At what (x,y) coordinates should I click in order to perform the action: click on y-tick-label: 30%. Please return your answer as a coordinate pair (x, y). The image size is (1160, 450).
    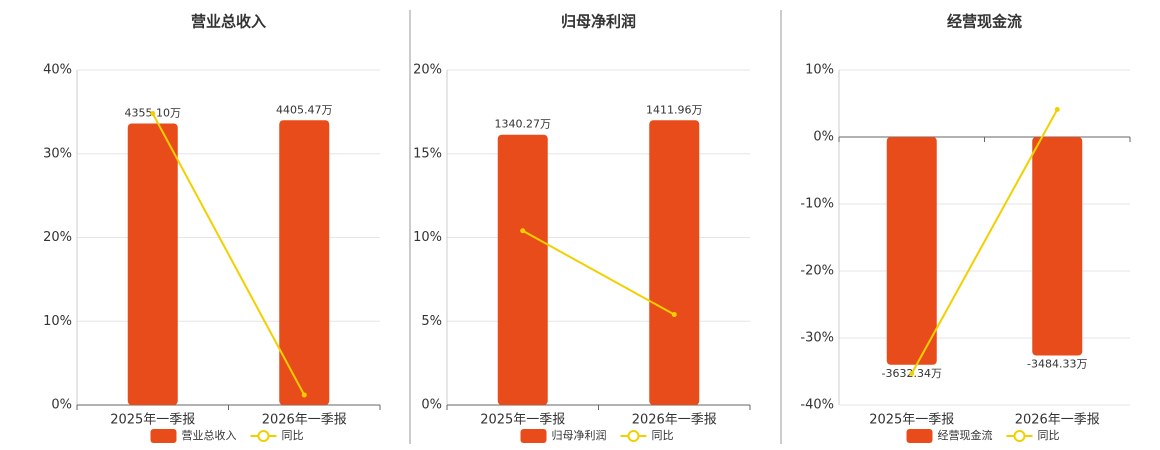
    Looking at the image, I should click on (57, 153).